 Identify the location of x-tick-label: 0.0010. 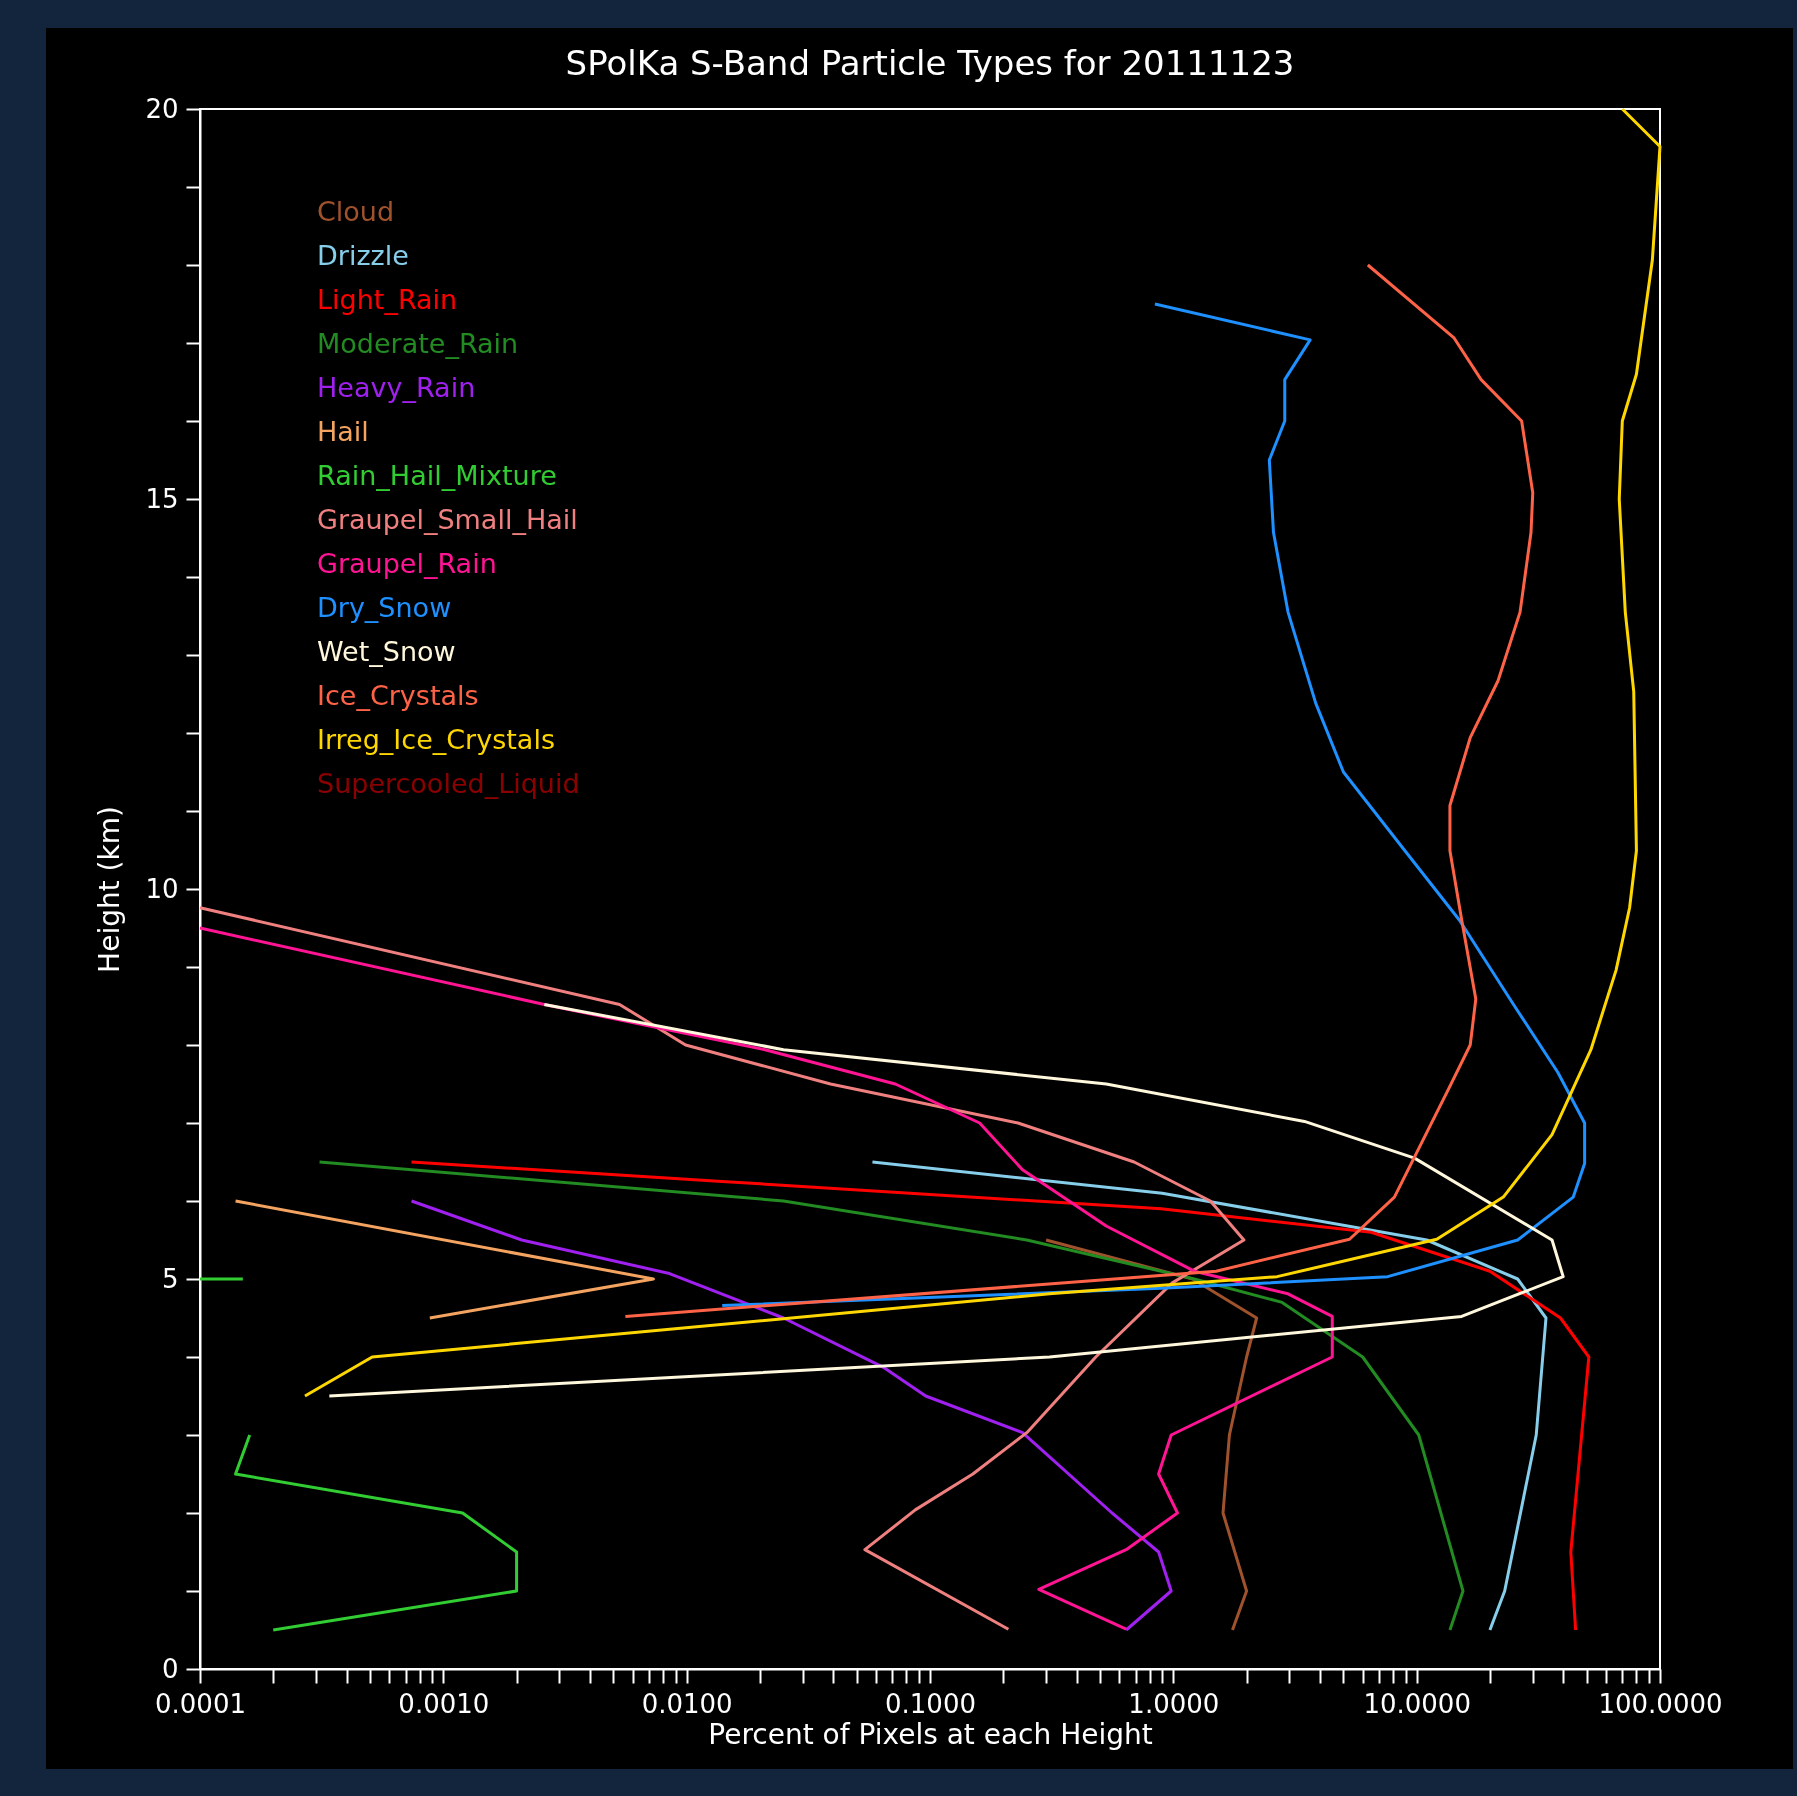
(444, 1703).